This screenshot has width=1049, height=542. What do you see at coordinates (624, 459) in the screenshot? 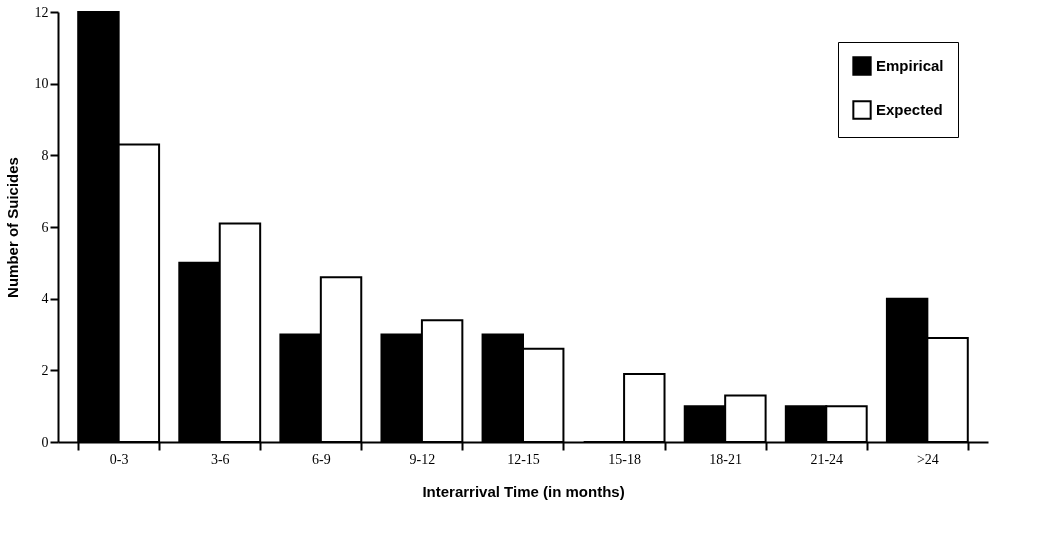
I see `x-tick-label: 15-18` at bounding box center [624, 459].